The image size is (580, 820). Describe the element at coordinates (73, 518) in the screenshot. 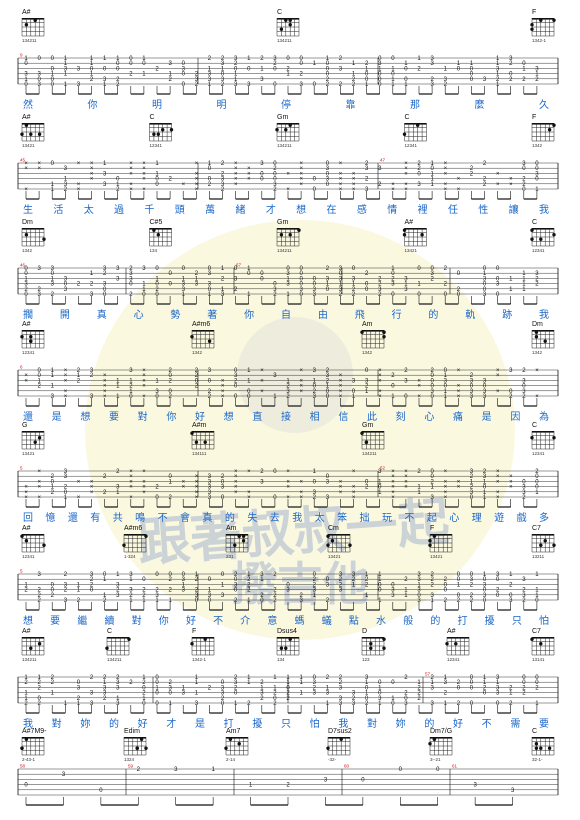

I see `lyric-char: 還` at that location.